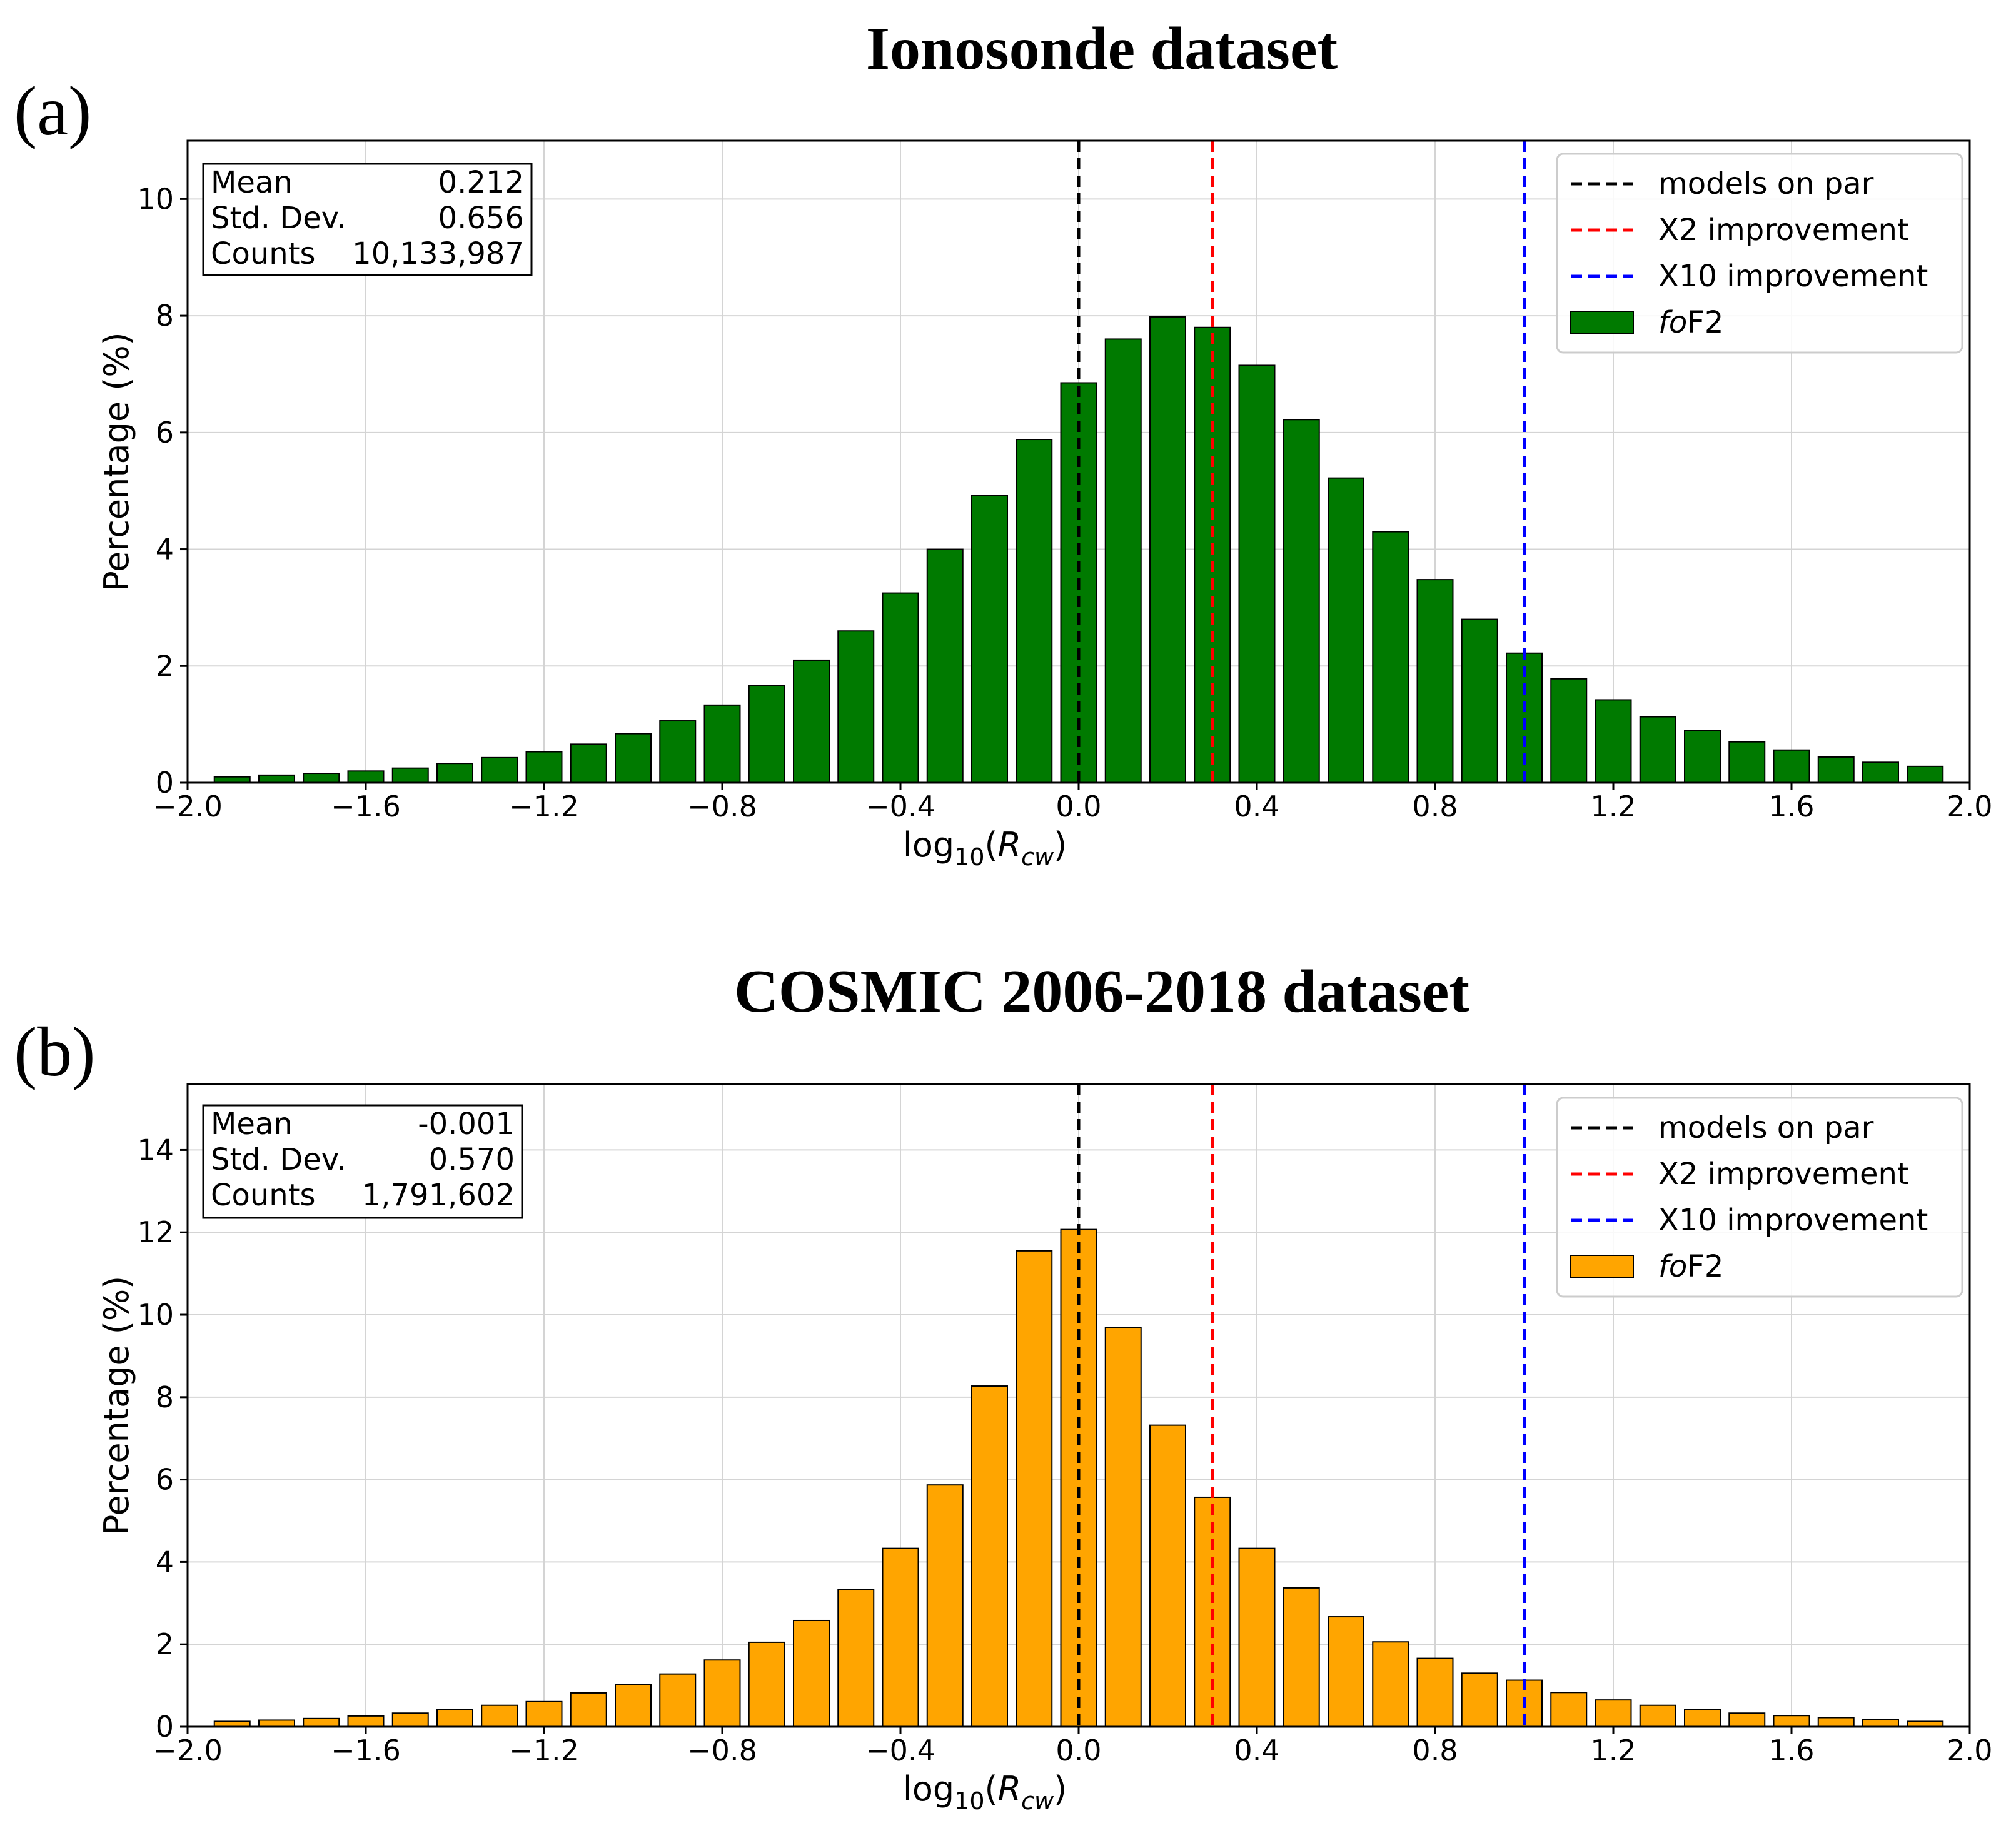 This screenshot has height=1823, width=2016. I want to click on x-tick-label: 0.4, so click(1256, 807).